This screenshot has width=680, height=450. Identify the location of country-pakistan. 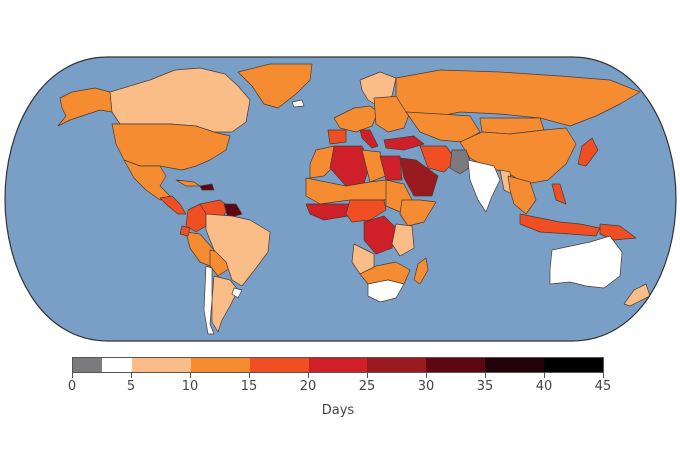
(461, 162).